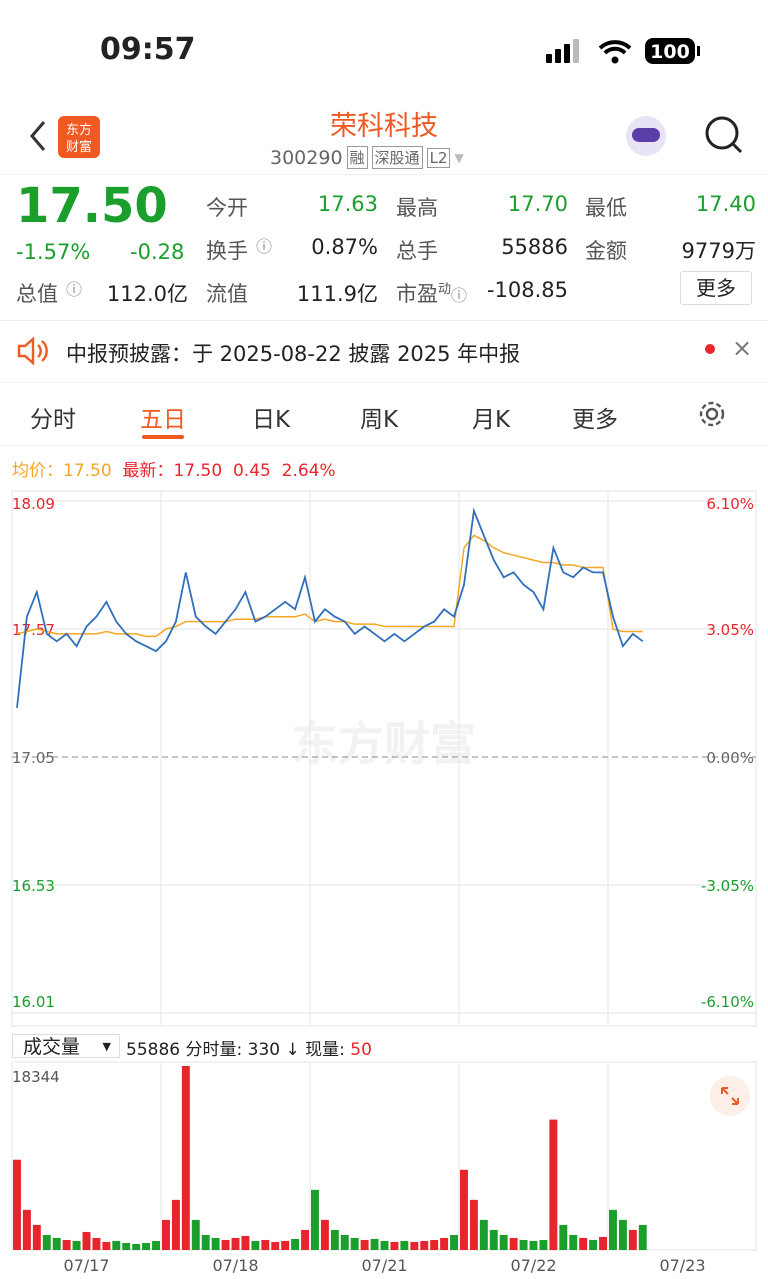 This screenshot has height=1279, width=768. What do you see at coordinates (53, 252) in the screenshot?
I see `change-pct: -1.57%` at bounding box center [53, 252].